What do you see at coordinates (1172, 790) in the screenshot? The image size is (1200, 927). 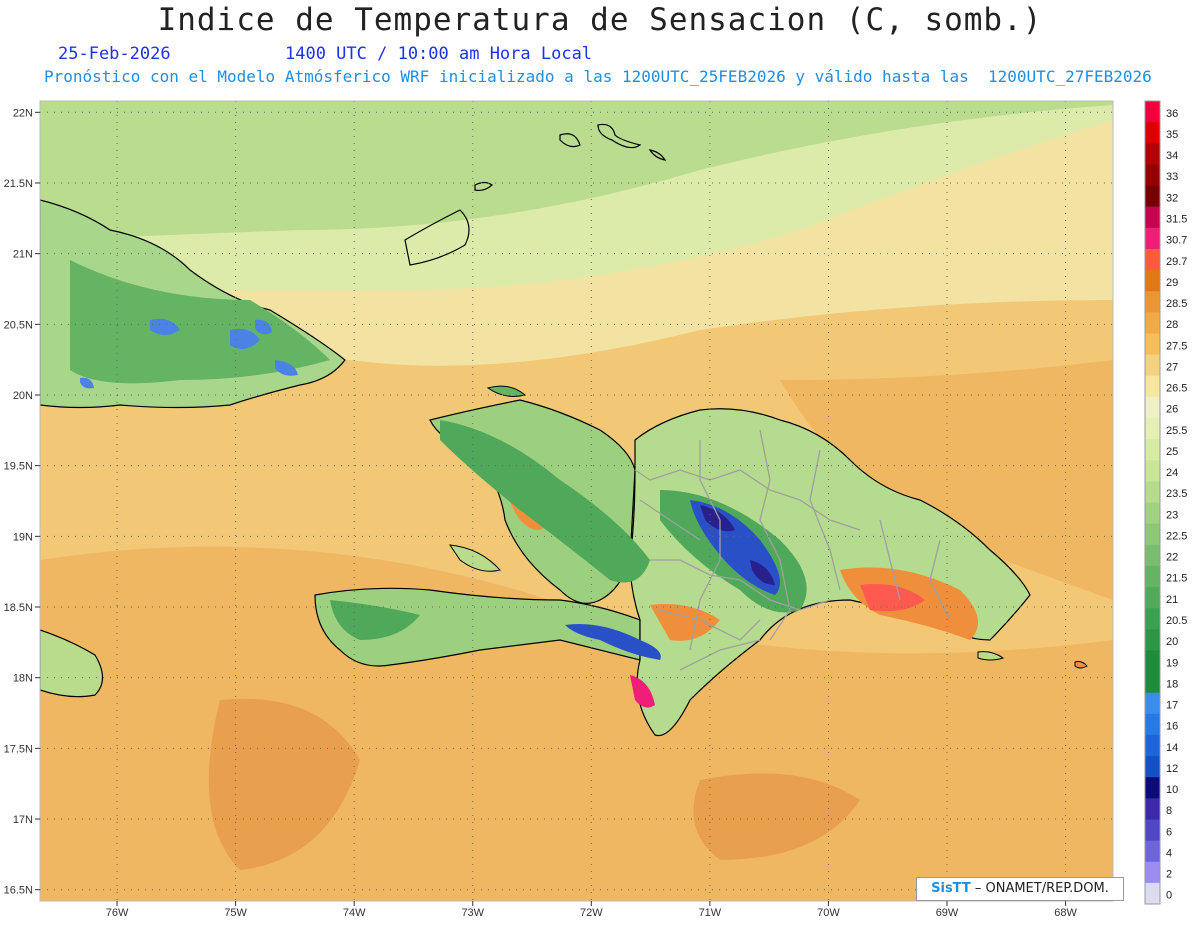 I see `colorbar-label: 10` at bounding box center [1172, 790].